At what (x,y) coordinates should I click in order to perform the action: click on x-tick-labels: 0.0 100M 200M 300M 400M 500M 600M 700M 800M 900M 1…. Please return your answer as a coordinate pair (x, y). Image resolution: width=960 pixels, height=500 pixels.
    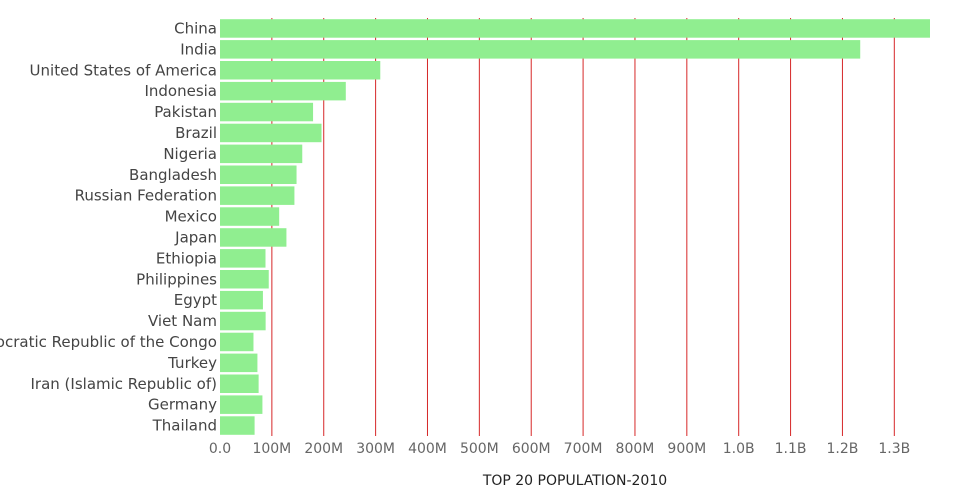
    Looking at the image, I should click on (559, 449).